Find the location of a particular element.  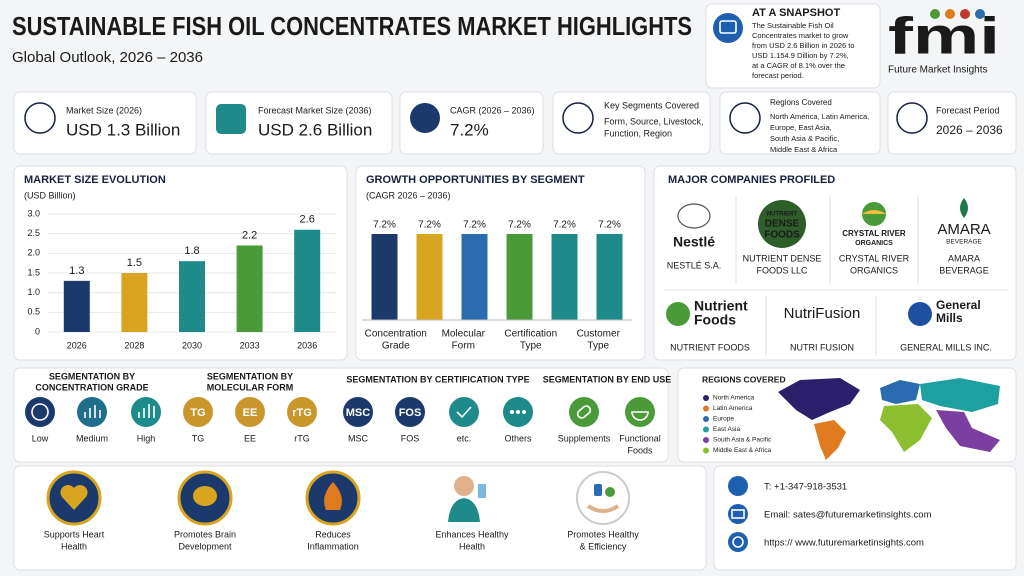

snapshot-icon is located at coordinates (728, 28).